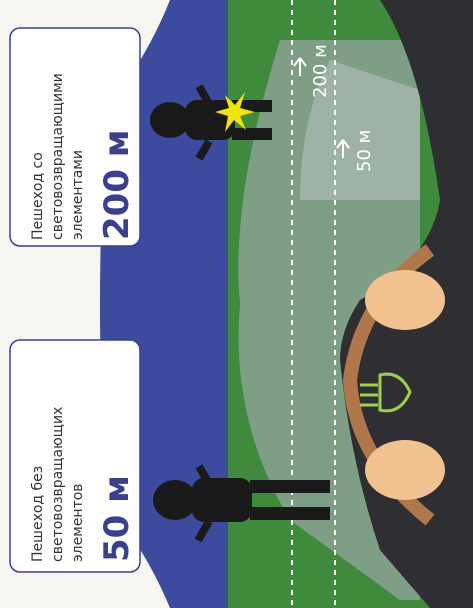  I want to click on road-marker: 50 м, so click(364, 151).